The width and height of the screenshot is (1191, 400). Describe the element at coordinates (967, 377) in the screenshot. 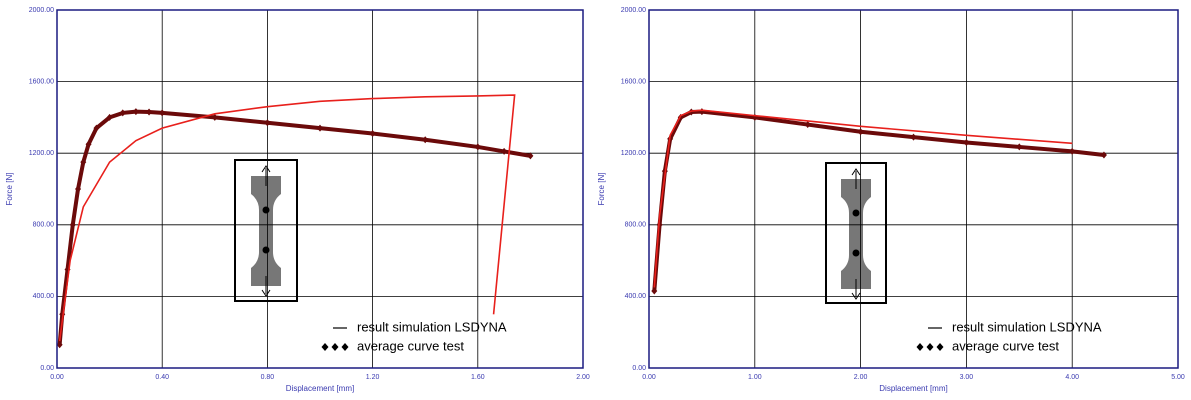

I see `x-tick-label: 3.00` at that location.